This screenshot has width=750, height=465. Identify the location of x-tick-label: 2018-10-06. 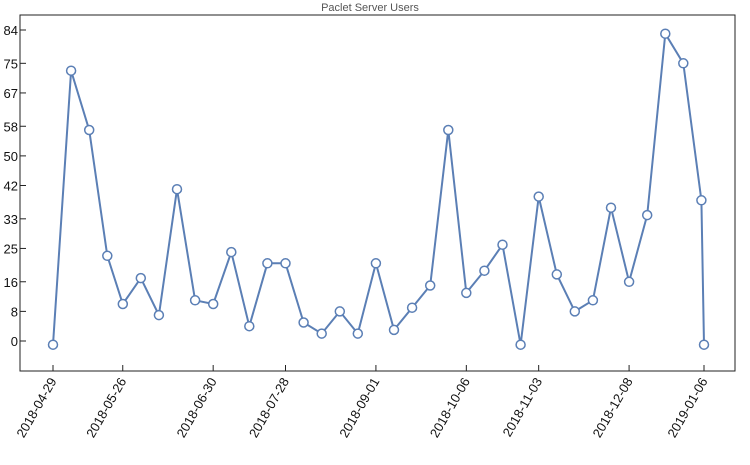
(450, 407).